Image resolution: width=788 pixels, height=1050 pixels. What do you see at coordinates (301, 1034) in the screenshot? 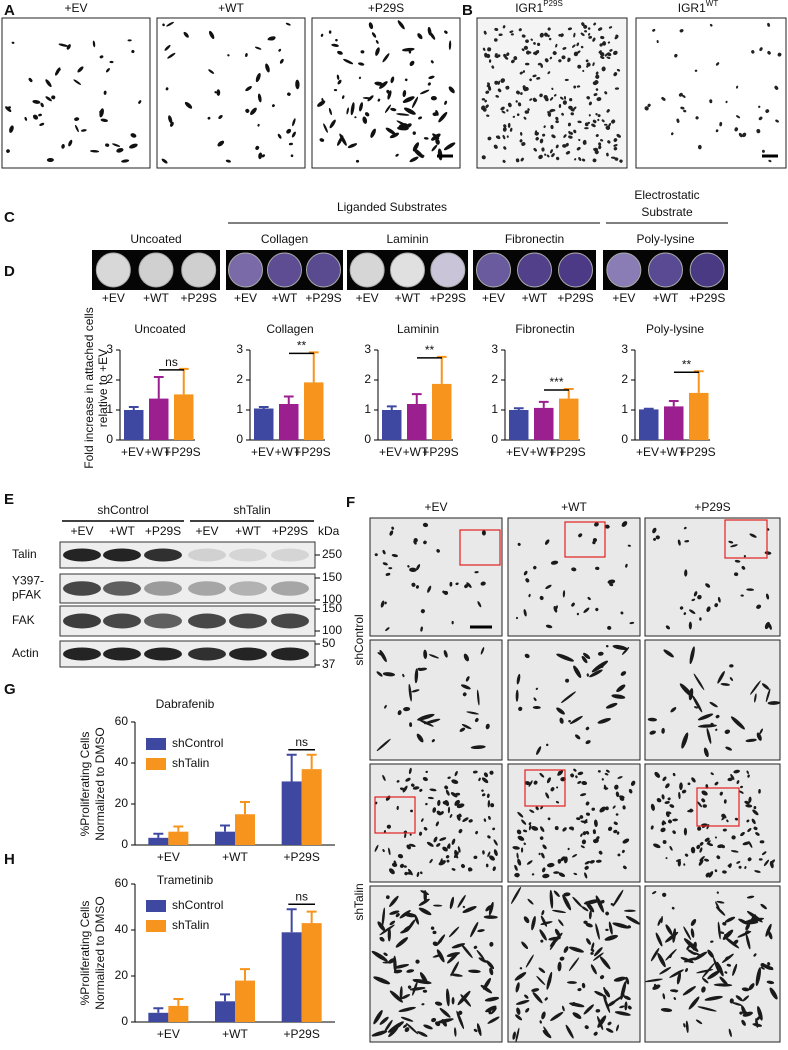
I see `x-tick-label: +P29S` at bounding box center [301, 1034].